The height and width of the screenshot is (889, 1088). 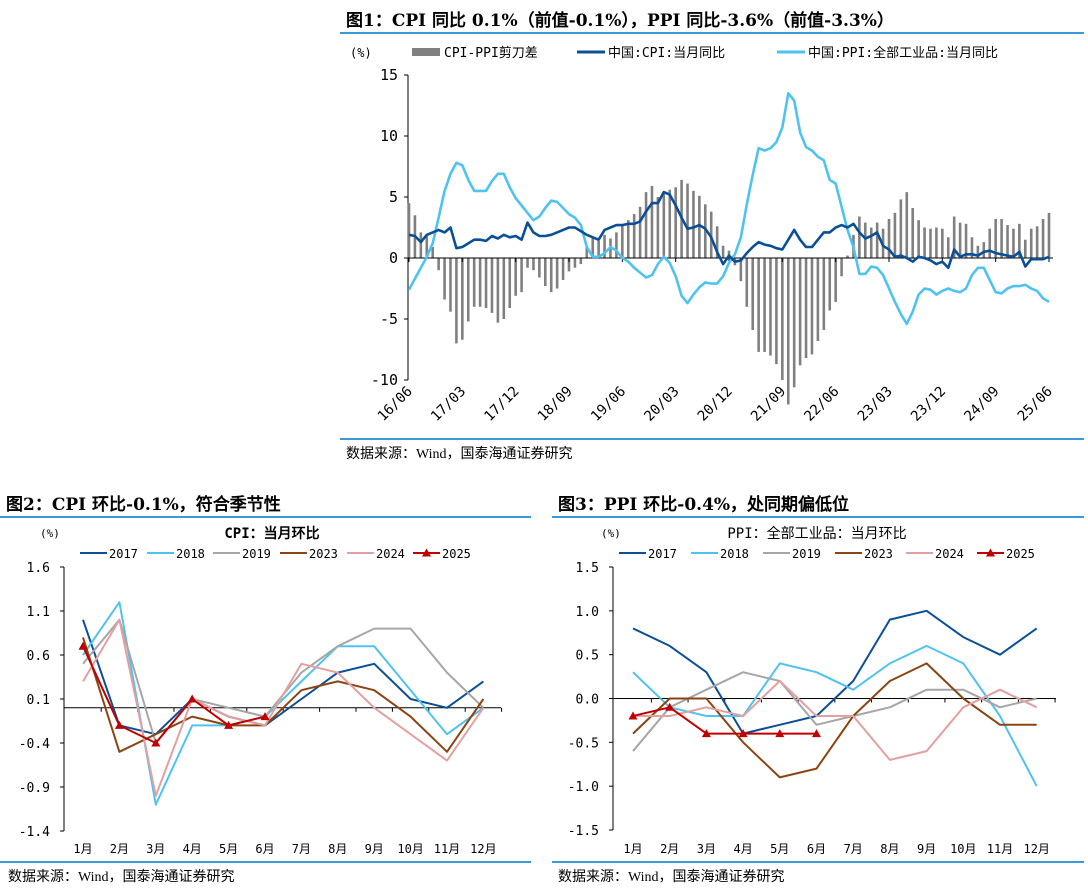 What do you see at coordinates (779, 849) in the screenshot?
I see `x-tick-label: 5月` at bounding box center [779, 849].